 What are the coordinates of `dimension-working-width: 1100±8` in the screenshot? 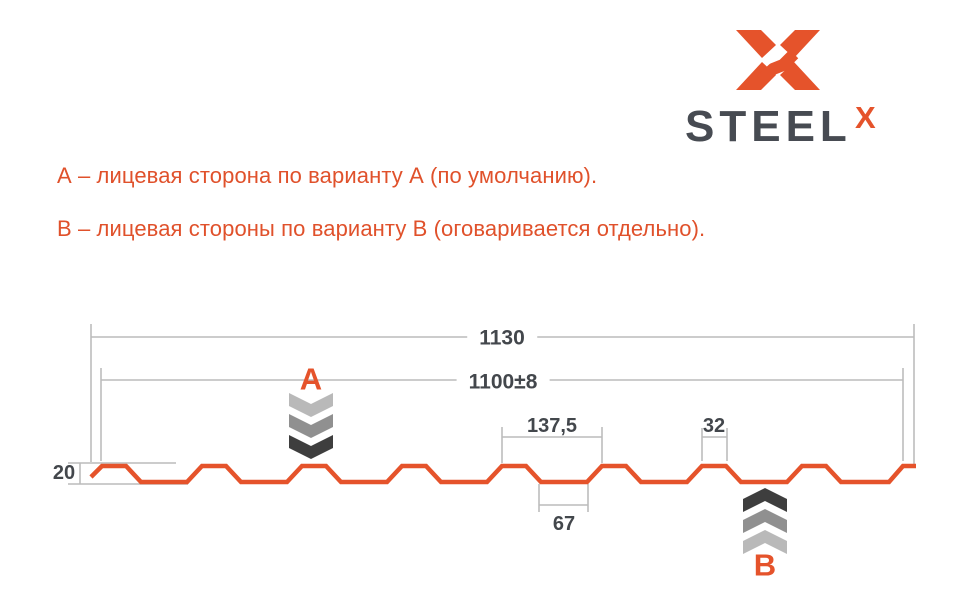 It's located at (503, 382).